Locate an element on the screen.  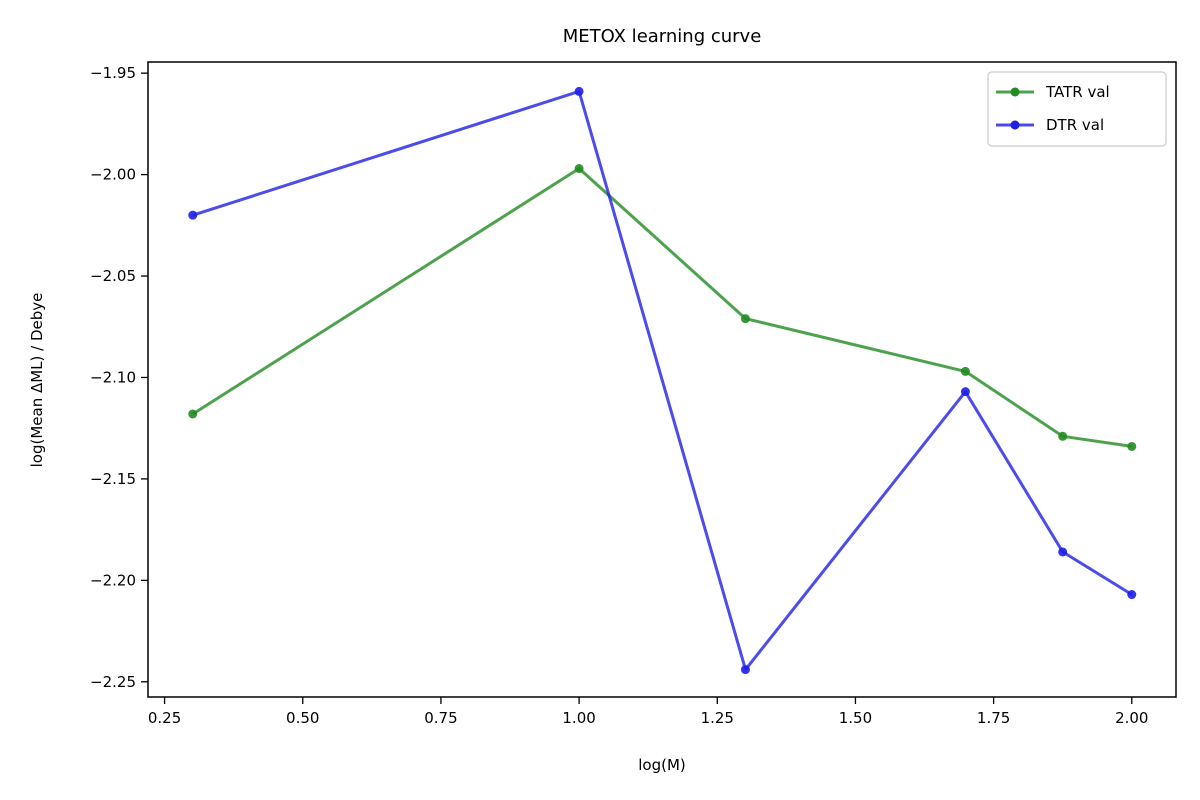
chart-title: METOX learning curve is located at coordinates (662, 36).